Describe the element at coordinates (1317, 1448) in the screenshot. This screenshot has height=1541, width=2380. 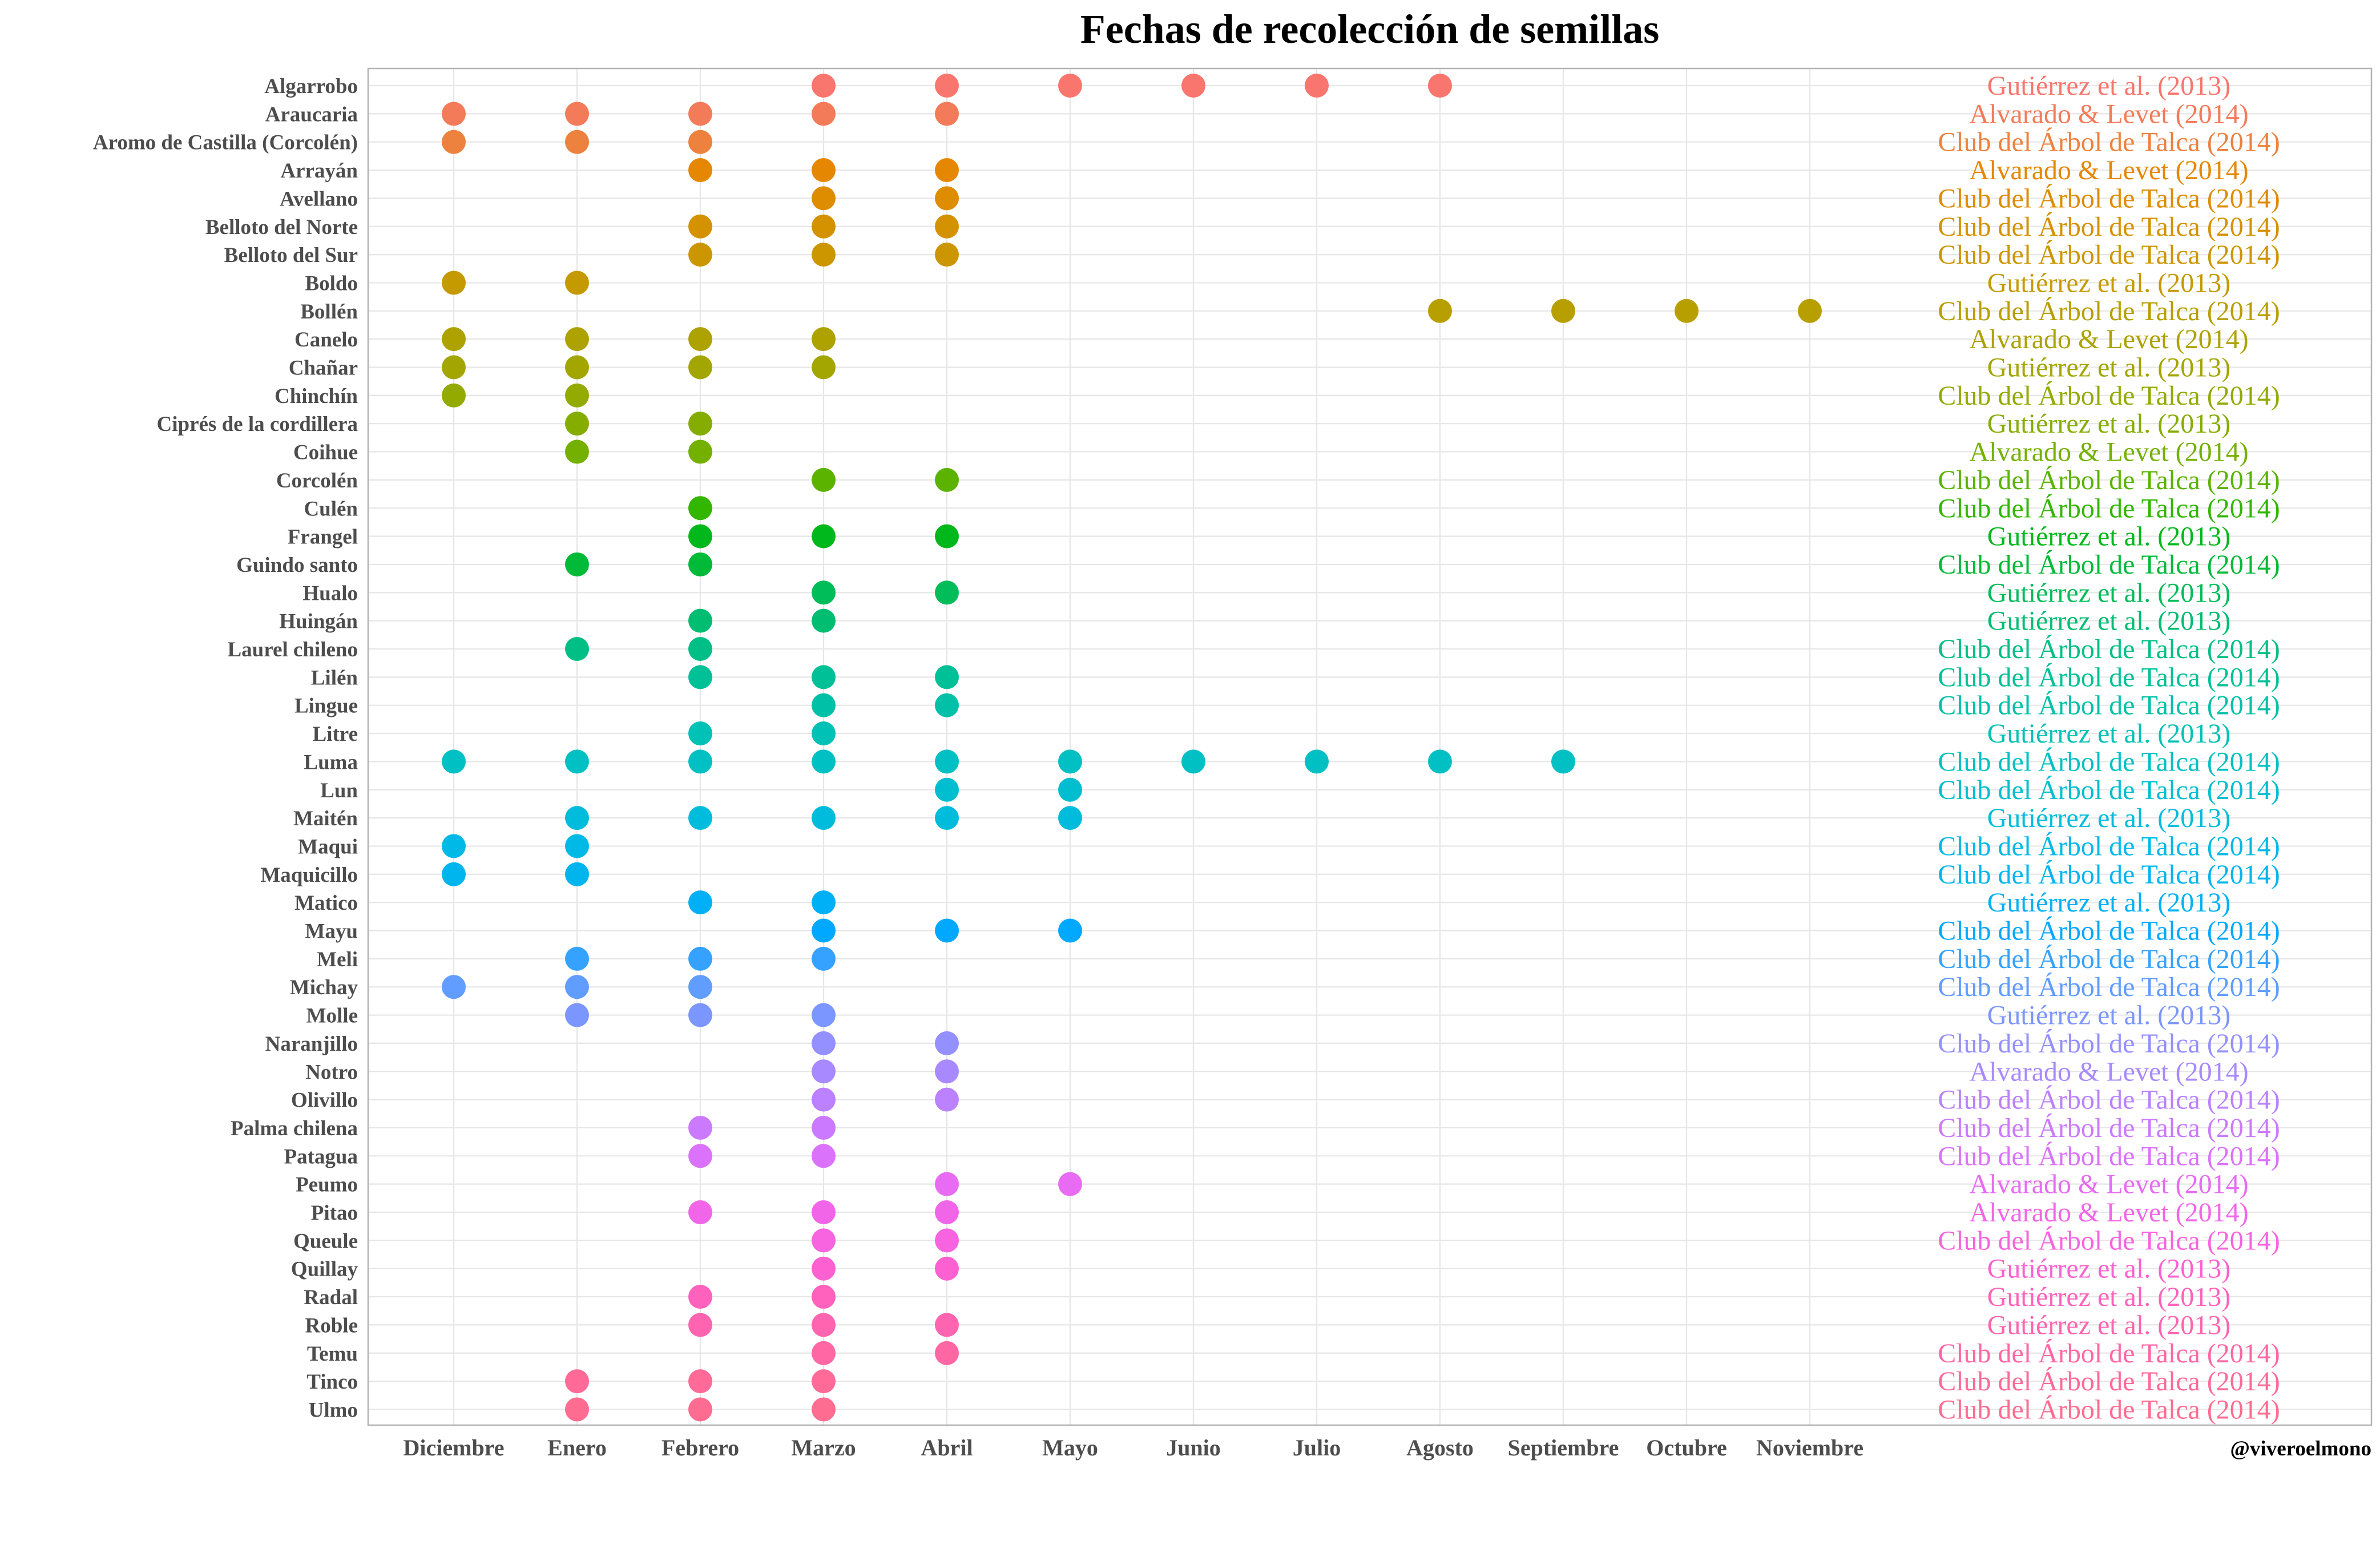
I see `x-tick-label: Julio` at that location.